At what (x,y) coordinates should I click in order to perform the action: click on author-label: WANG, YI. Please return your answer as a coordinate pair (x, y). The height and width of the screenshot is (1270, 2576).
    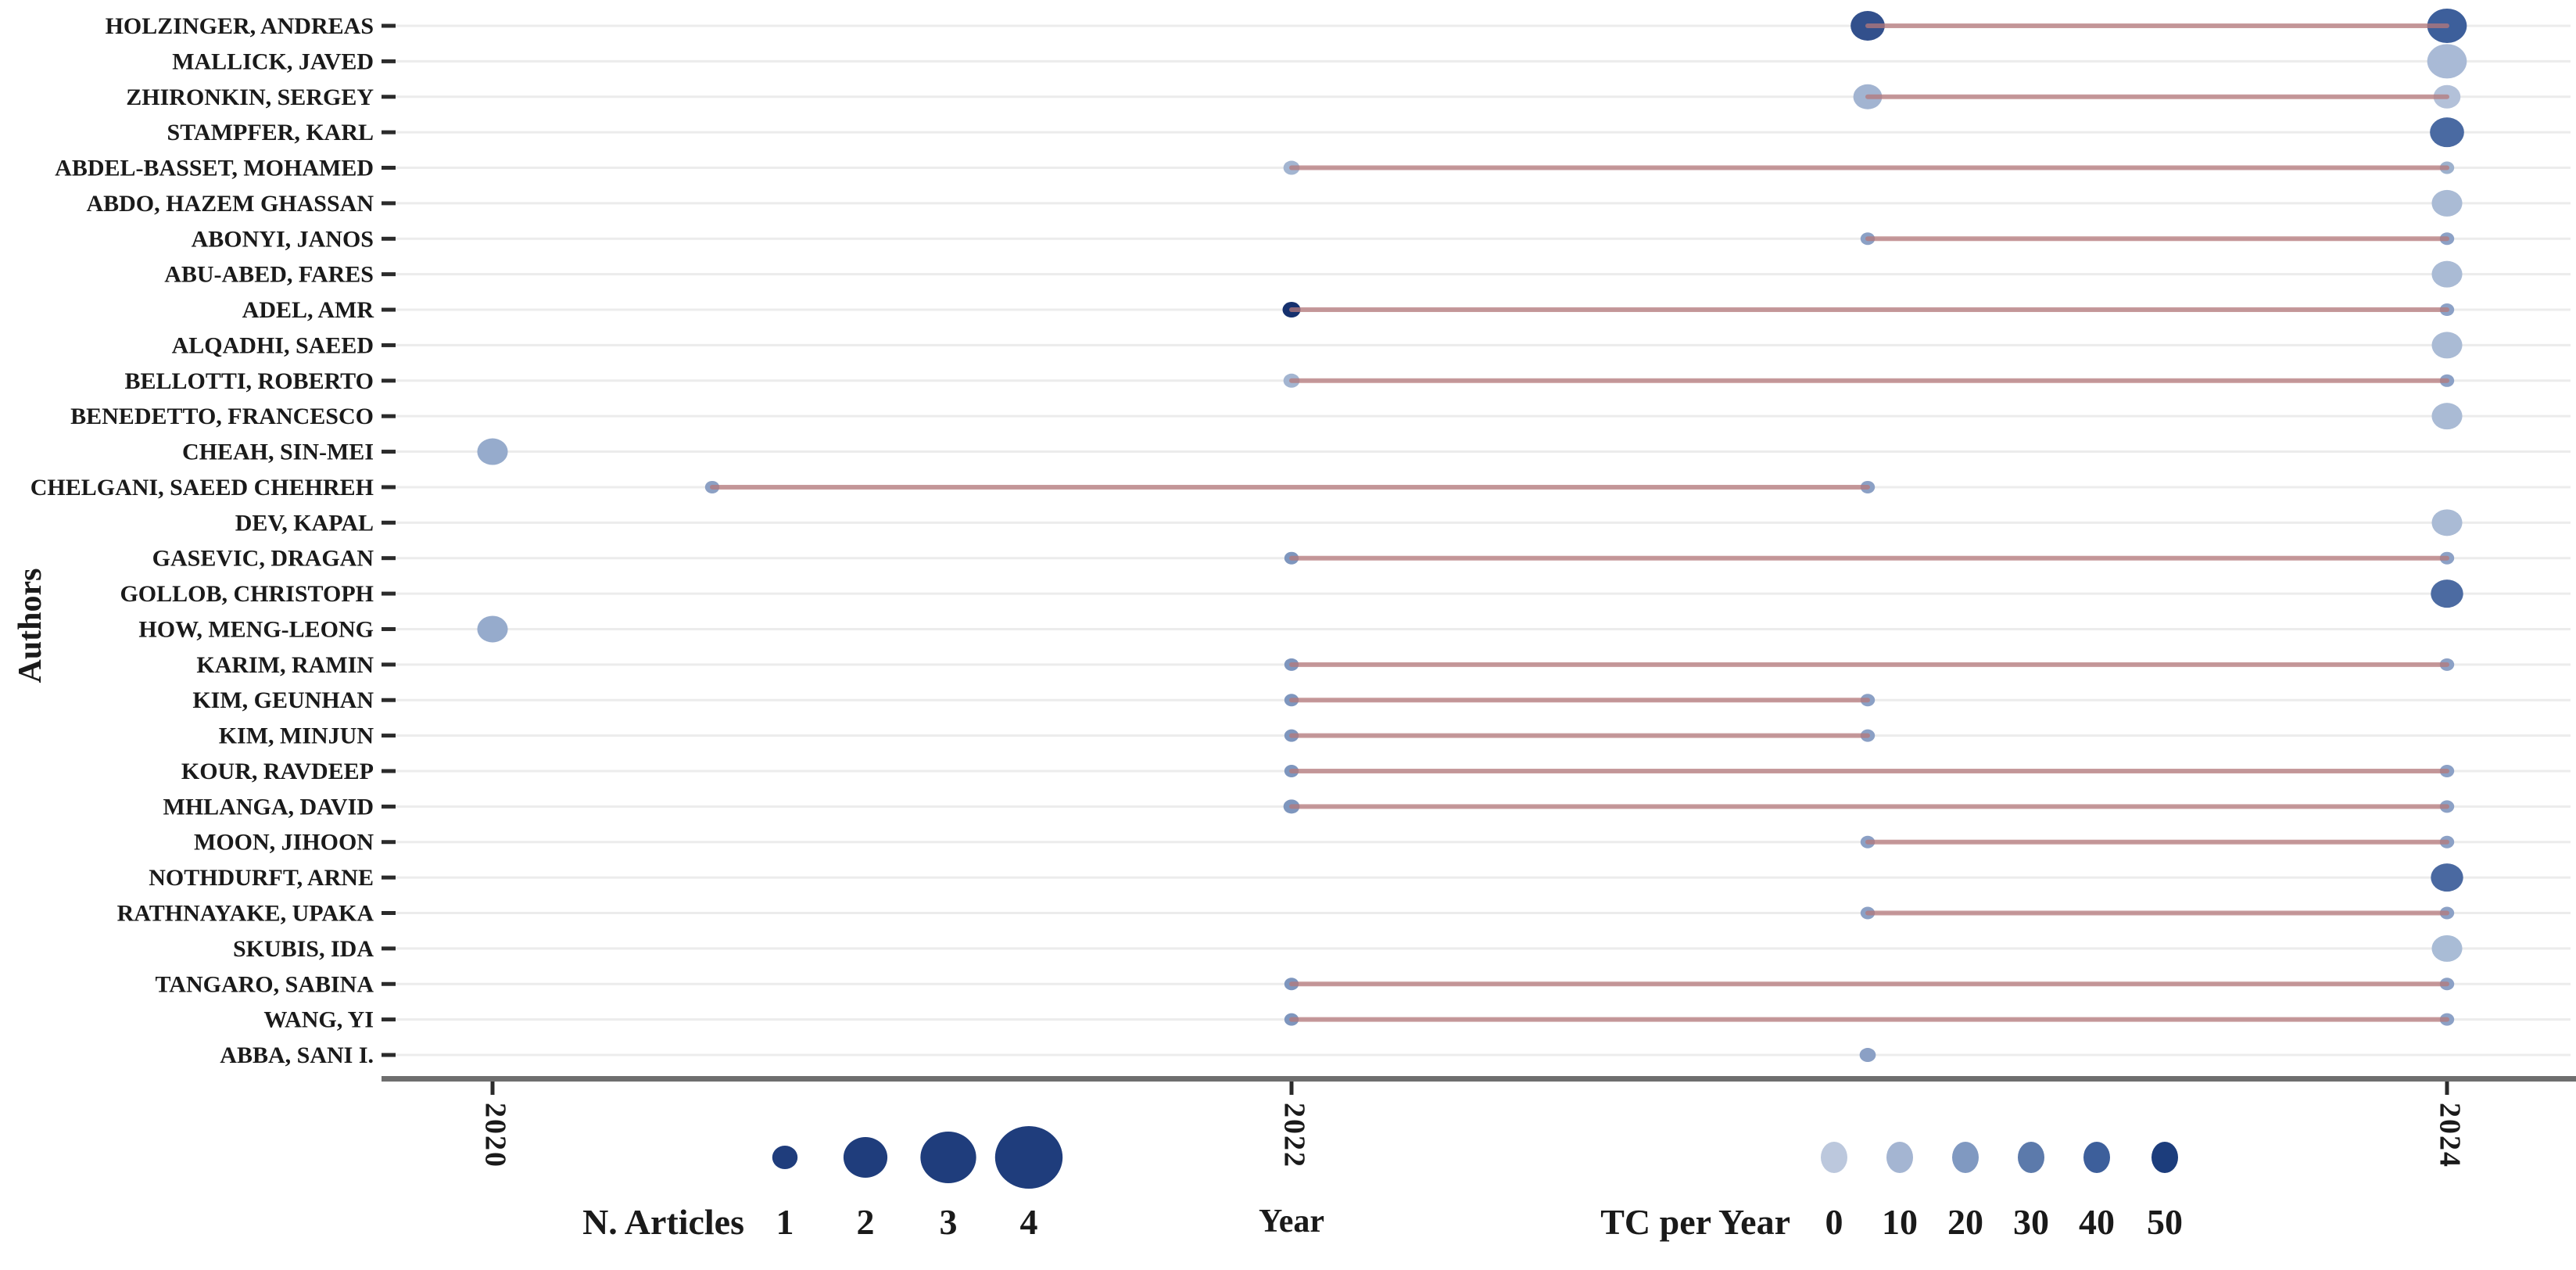
    Looking at the image, I should click on (318, 1020).